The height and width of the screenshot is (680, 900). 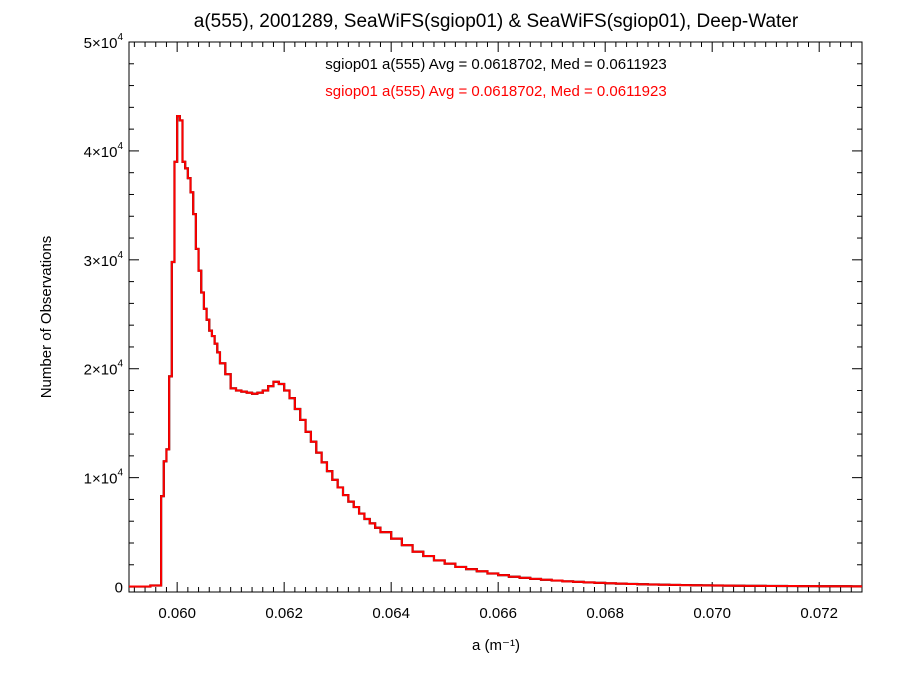 What do you see at coordinates (101, 261) in the screenshot?
I see `y-tick-mantissa: 3×10` at bounding box center [101, 261].